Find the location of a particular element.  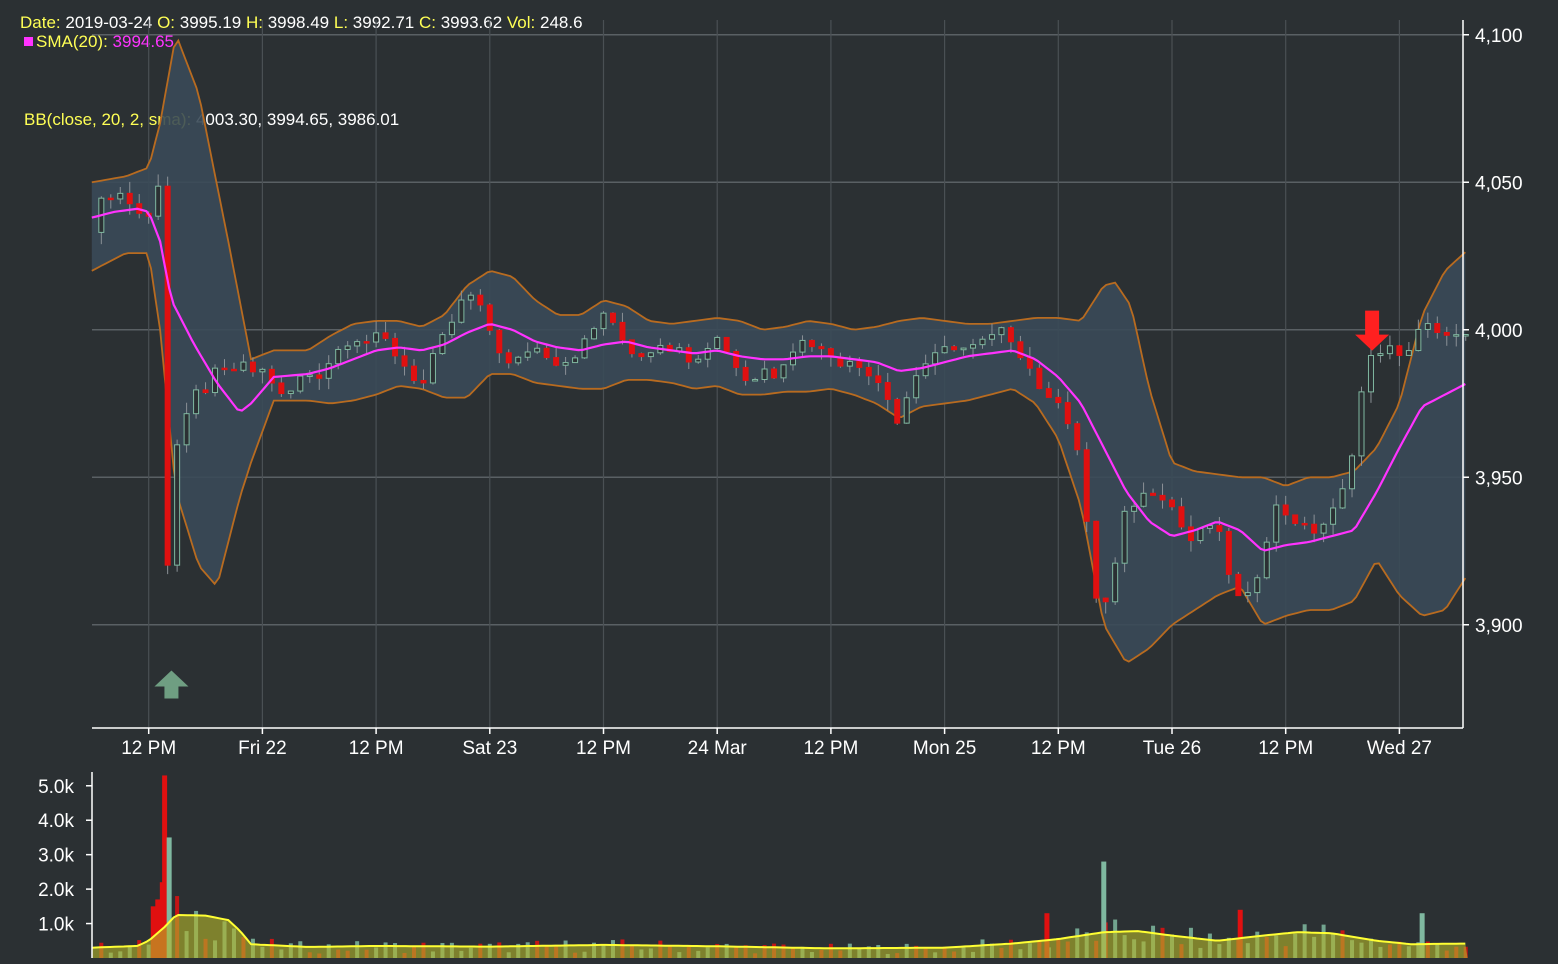

volume-average-line is located at coordinates (778, 931).